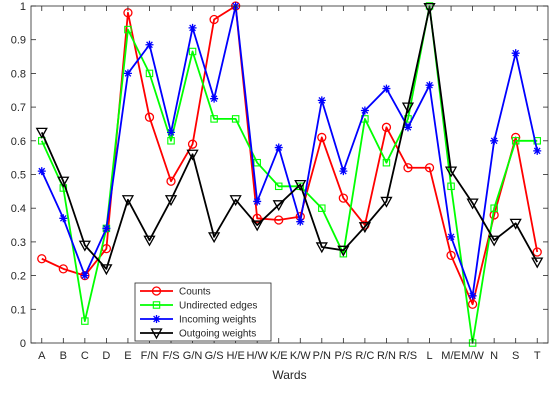  Describe the element at coordinates (42, 356) in the screenshot. I see `x-tick-label: A` at that location.